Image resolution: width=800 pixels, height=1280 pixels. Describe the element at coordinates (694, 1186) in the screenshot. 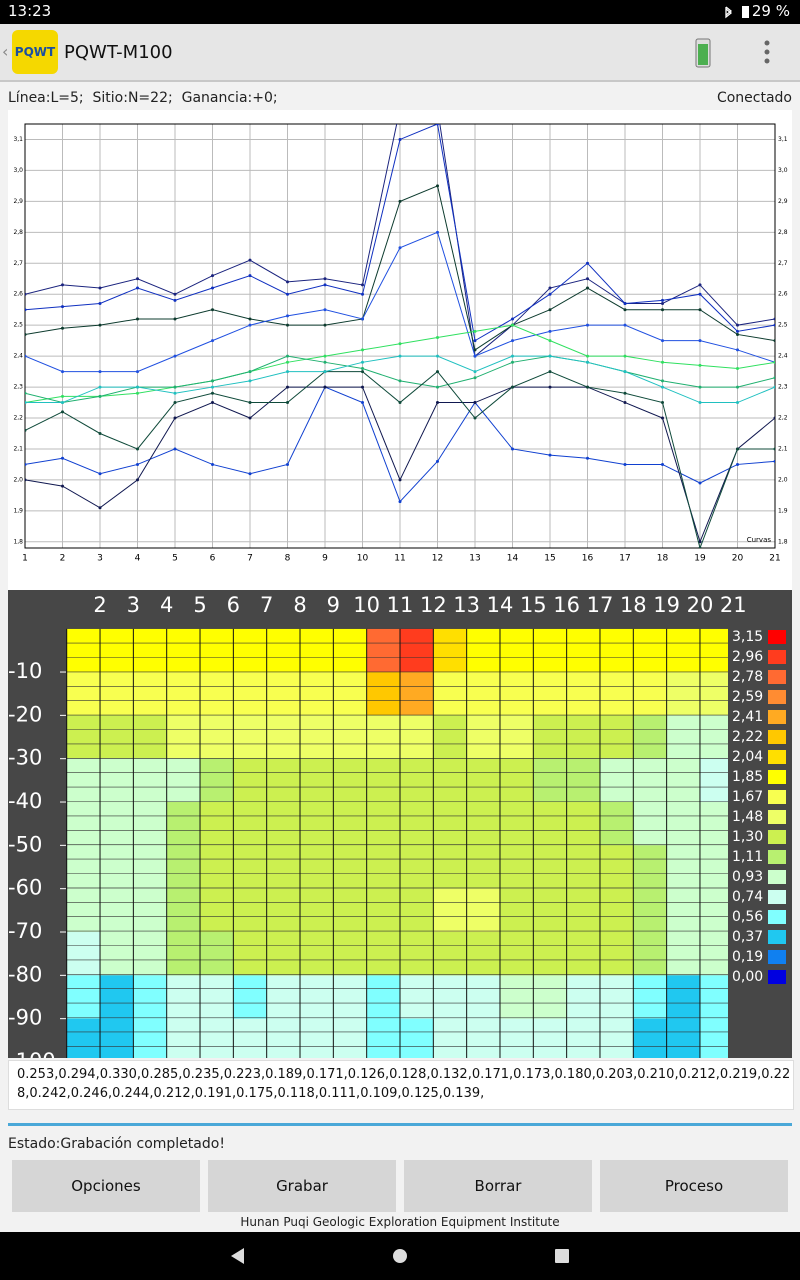

I see `process-button: Proceso` at that location.